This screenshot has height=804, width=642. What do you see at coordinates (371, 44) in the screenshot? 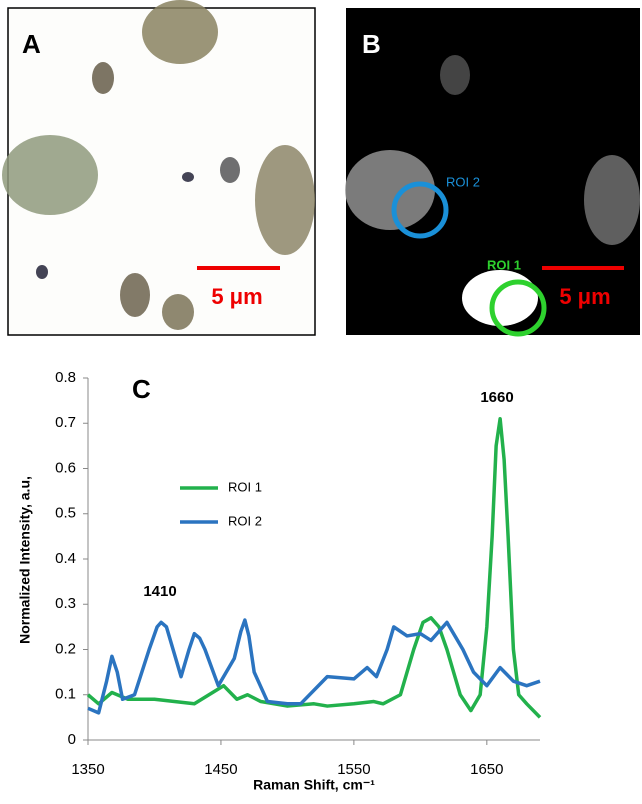
I see `panel-label: B` at bounding box center [371, 44].